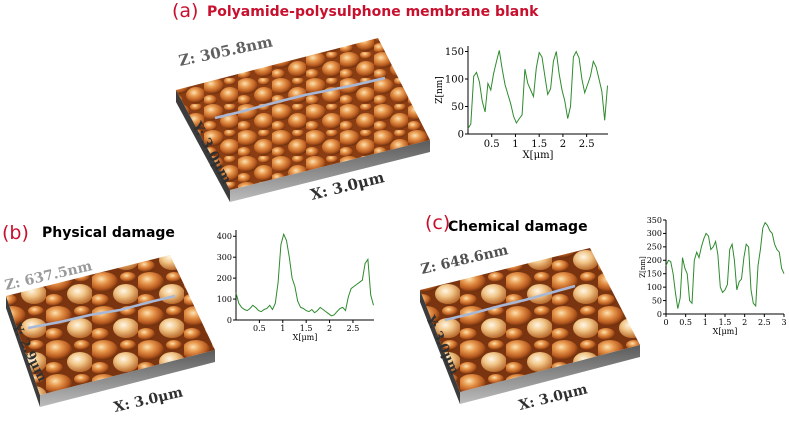  I want to click on afm-a-surface, so click(303, 114).